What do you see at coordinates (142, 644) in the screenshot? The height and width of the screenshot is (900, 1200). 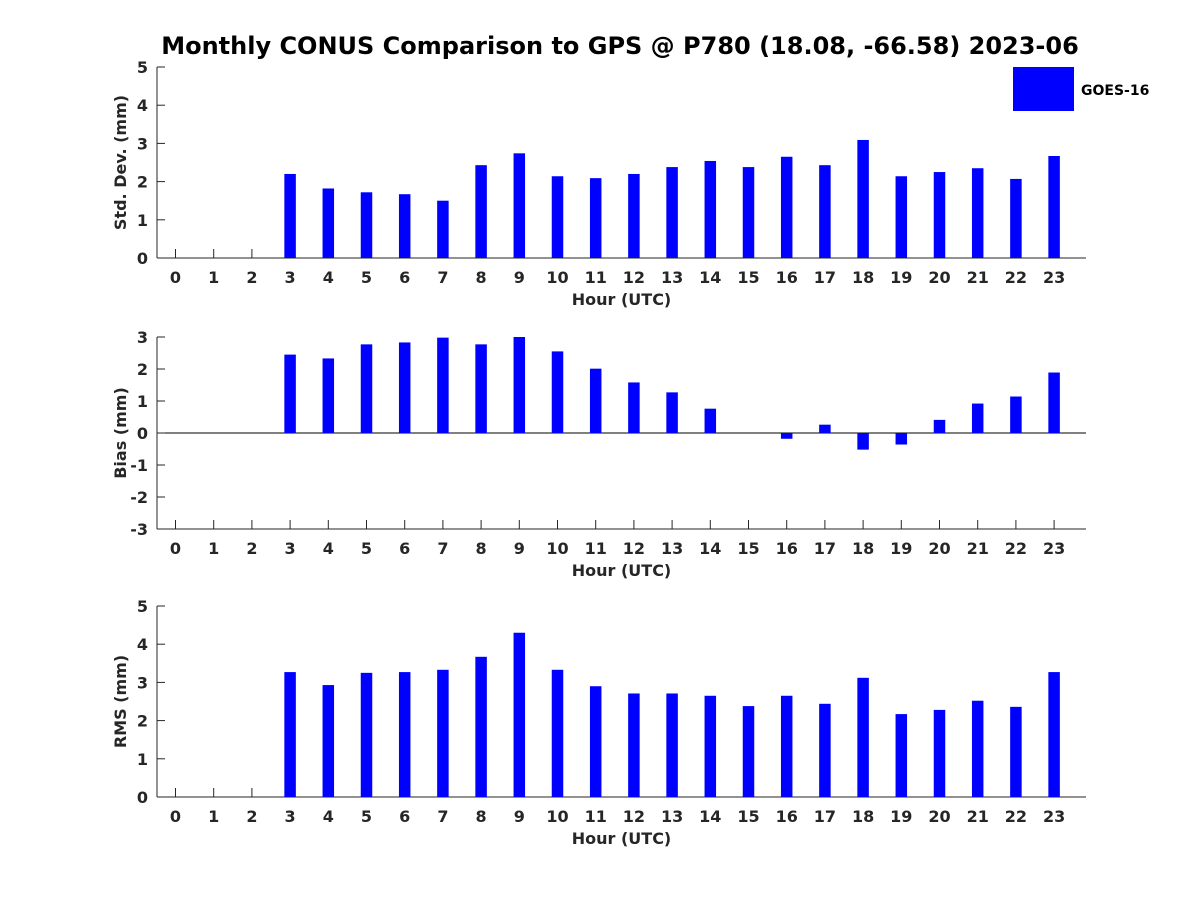 I see `y-tick-label: 4` at bounding box center [142, 644].